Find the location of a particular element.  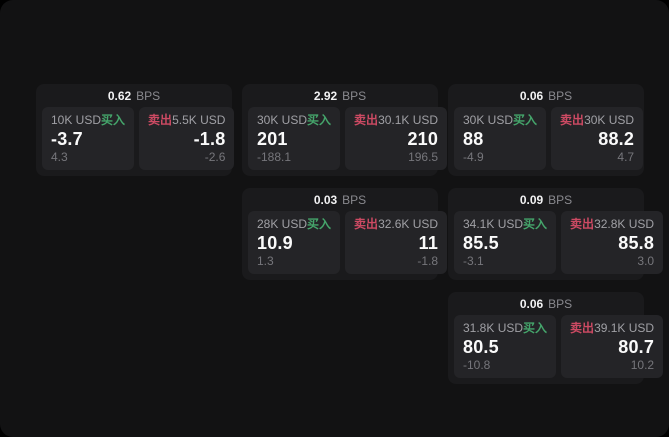

buy-price: -3.7 is located at coordinates (67, 139).